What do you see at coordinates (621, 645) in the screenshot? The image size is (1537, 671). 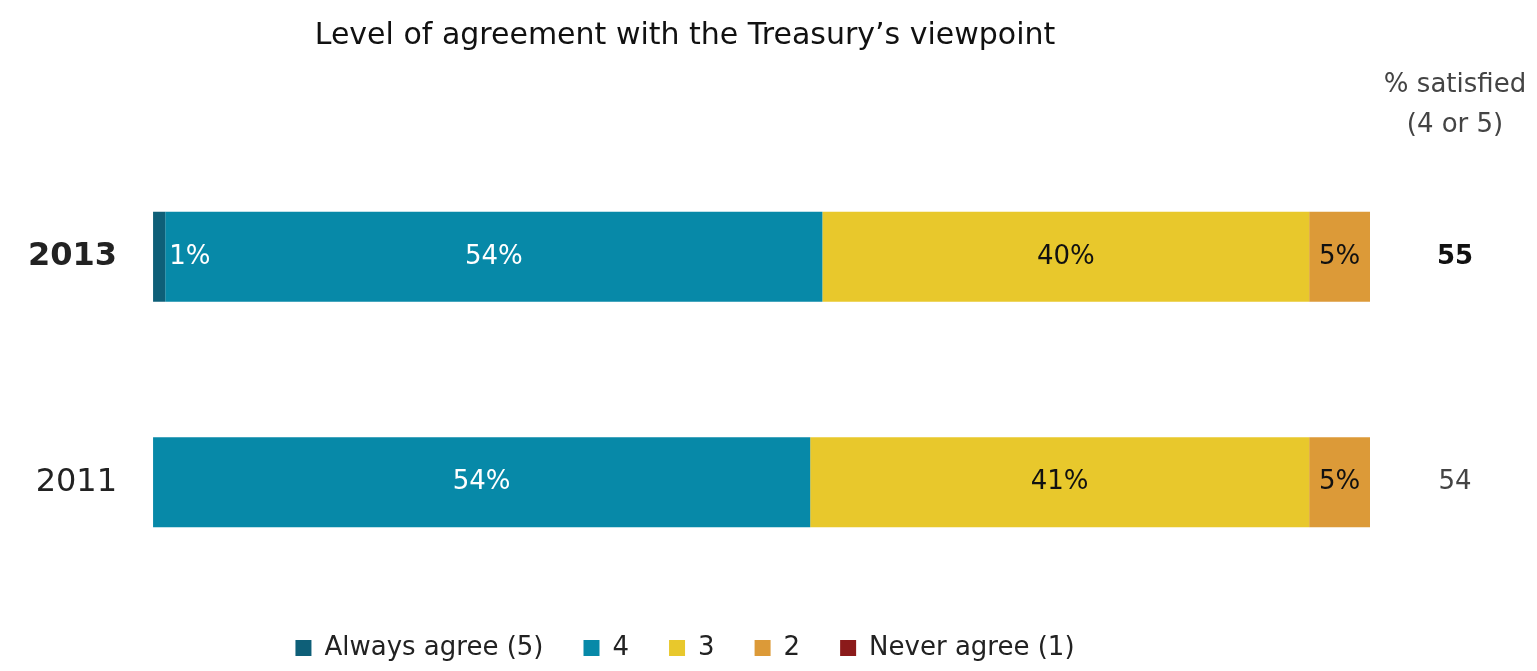 I see `legend-label: 4` at bounding box center [621, 645].